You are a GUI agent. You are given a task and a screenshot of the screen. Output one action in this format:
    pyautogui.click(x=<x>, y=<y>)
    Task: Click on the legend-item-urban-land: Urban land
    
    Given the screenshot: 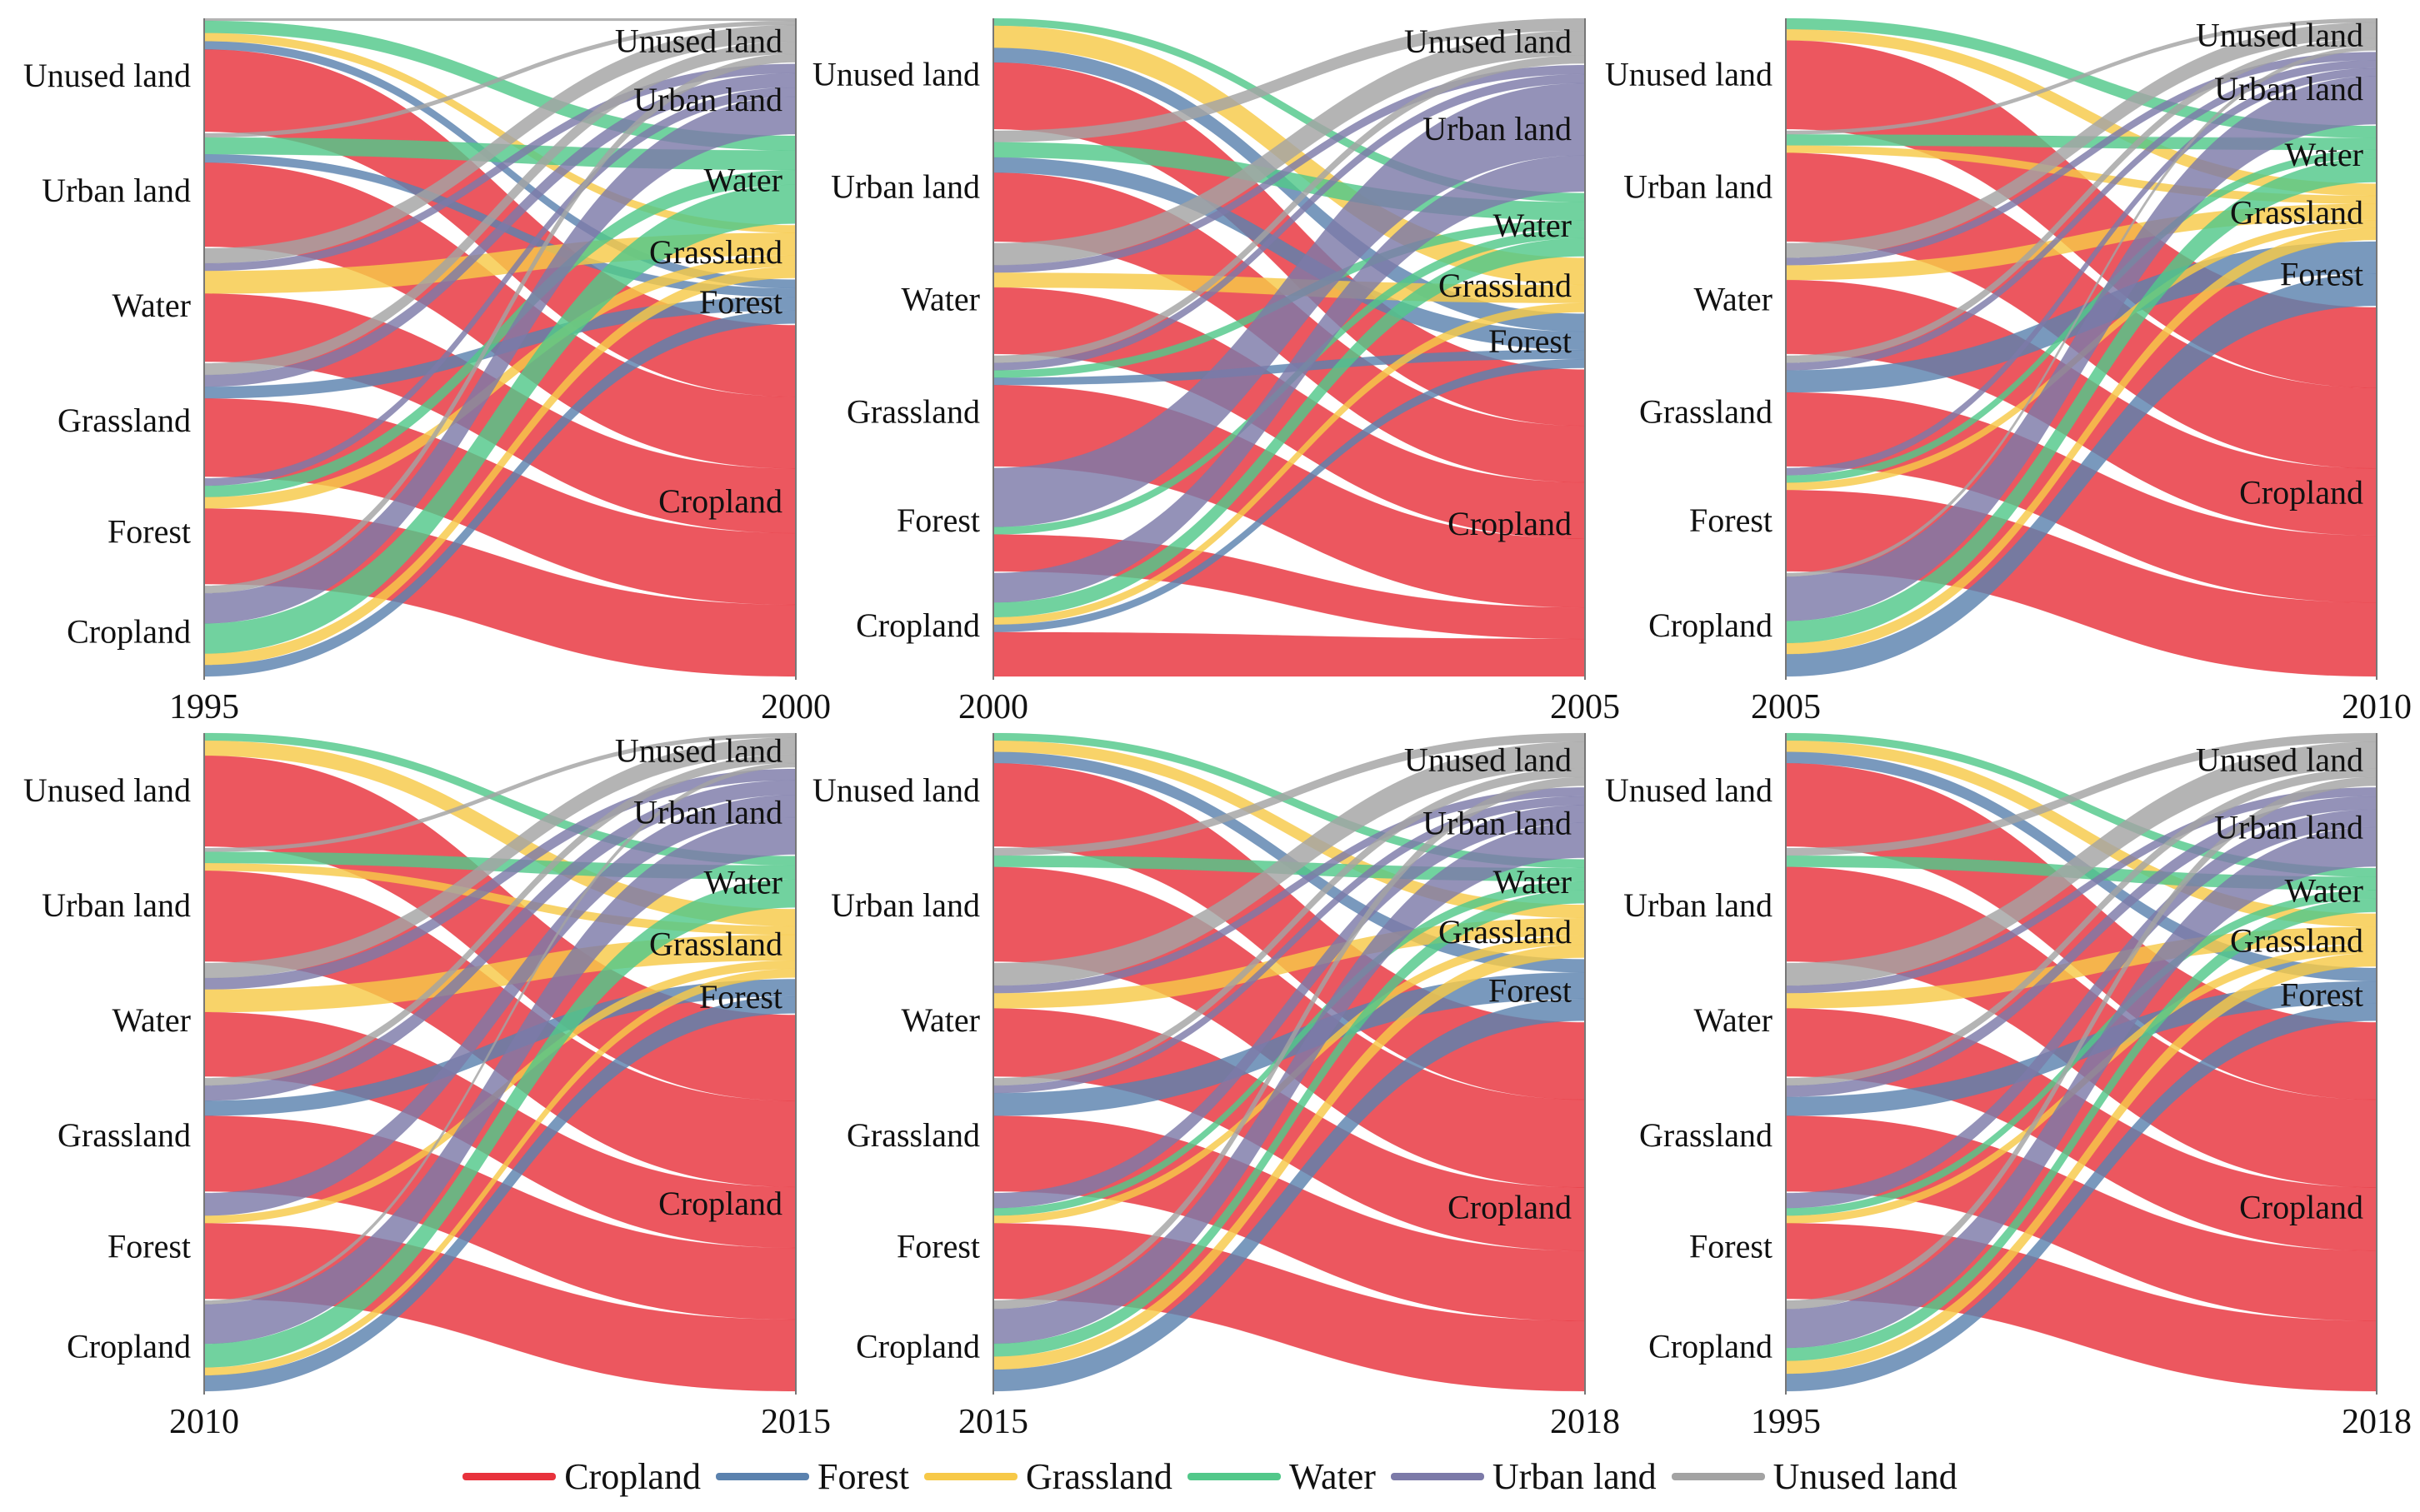 What is the action you would take?
    pyautogui.click(x=1523, y=1476)
    